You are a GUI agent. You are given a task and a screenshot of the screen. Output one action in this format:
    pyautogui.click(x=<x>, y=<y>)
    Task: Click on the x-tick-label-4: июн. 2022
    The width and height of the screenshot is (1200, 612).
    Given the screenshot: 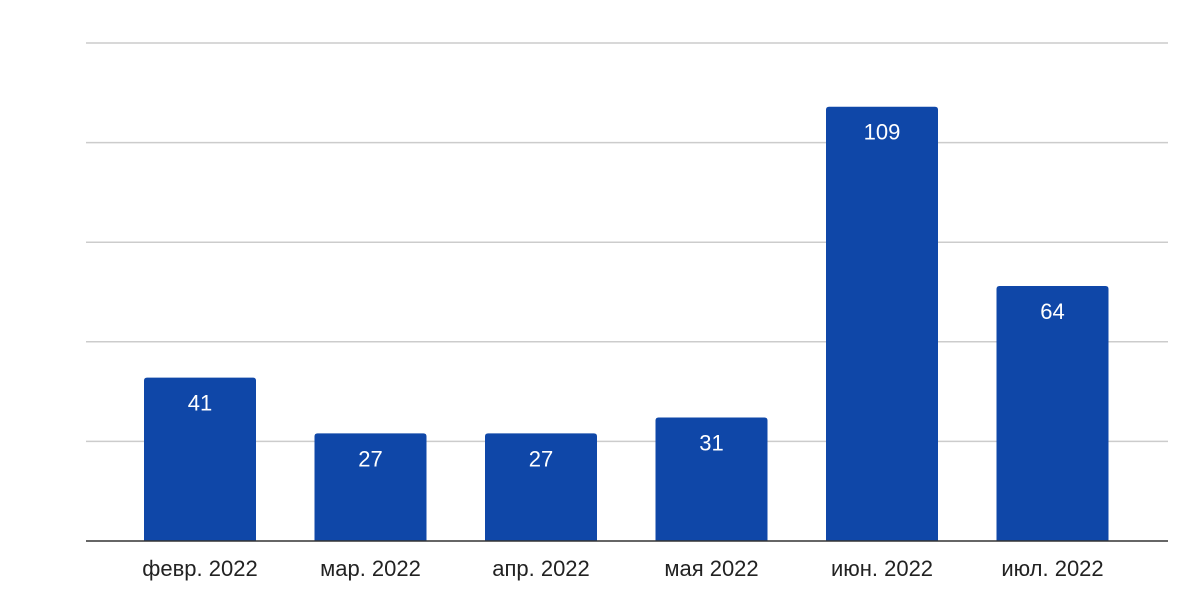 What is the action you would take?
    pyautogui.click(x=882, y=568)
    